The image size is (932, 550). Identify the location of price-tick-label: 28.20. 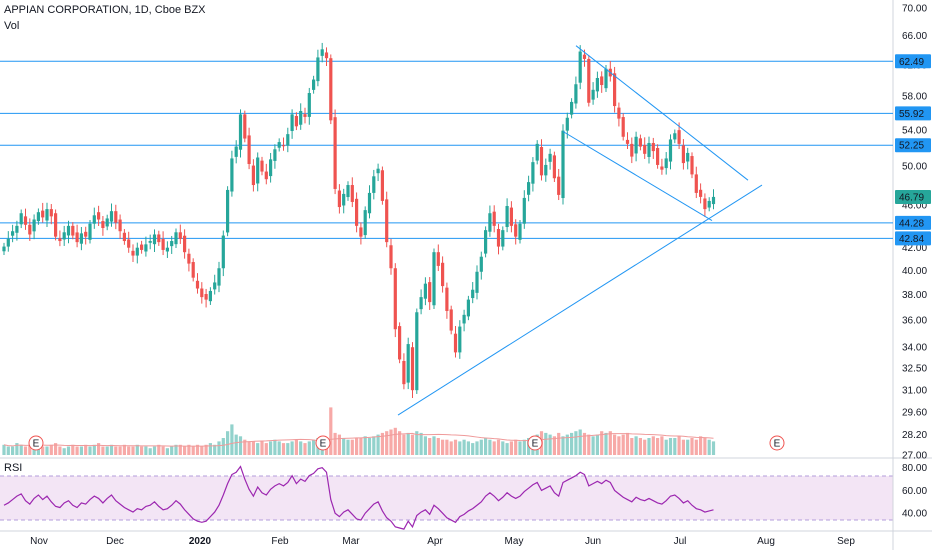
(914, 435).